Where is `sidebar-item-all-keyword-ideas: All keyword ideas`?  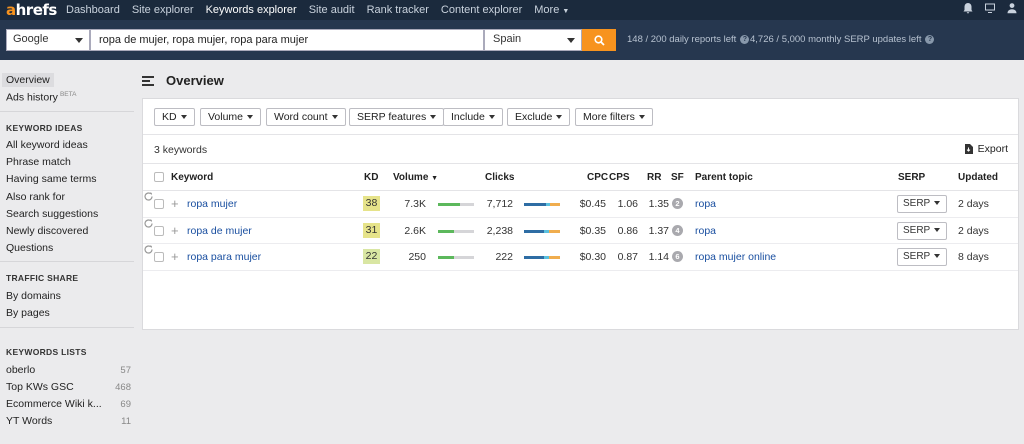
sidebar-item-all-keyword-ideas: All keyword ideas is located at coordinates (47, 145).